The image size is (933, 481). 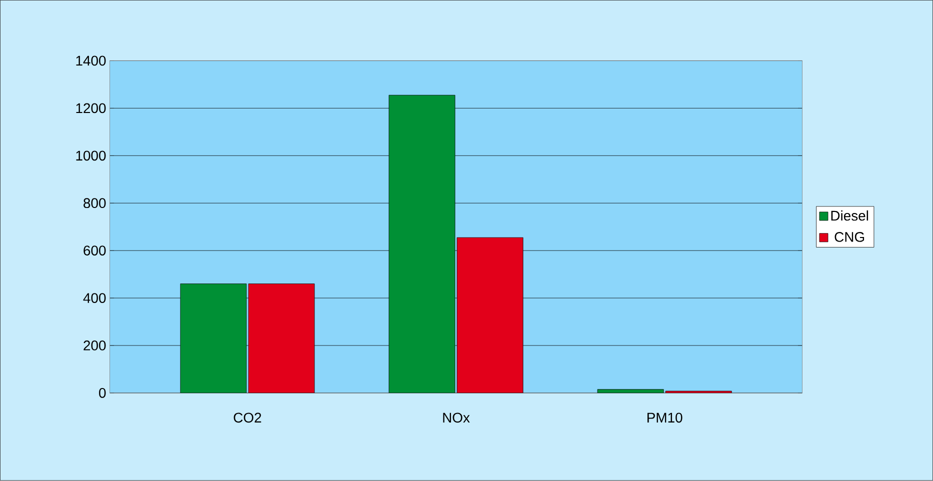 I want to click on legend-label: Diesel, so click(x=849, y=215).